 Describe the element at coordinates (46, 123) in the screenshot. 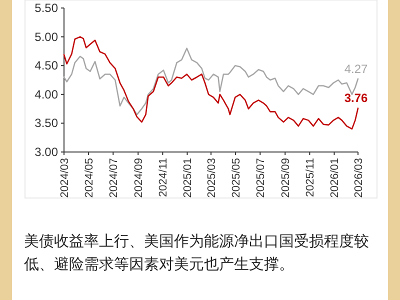

I see `y-tick-label: 3.50` at that location.